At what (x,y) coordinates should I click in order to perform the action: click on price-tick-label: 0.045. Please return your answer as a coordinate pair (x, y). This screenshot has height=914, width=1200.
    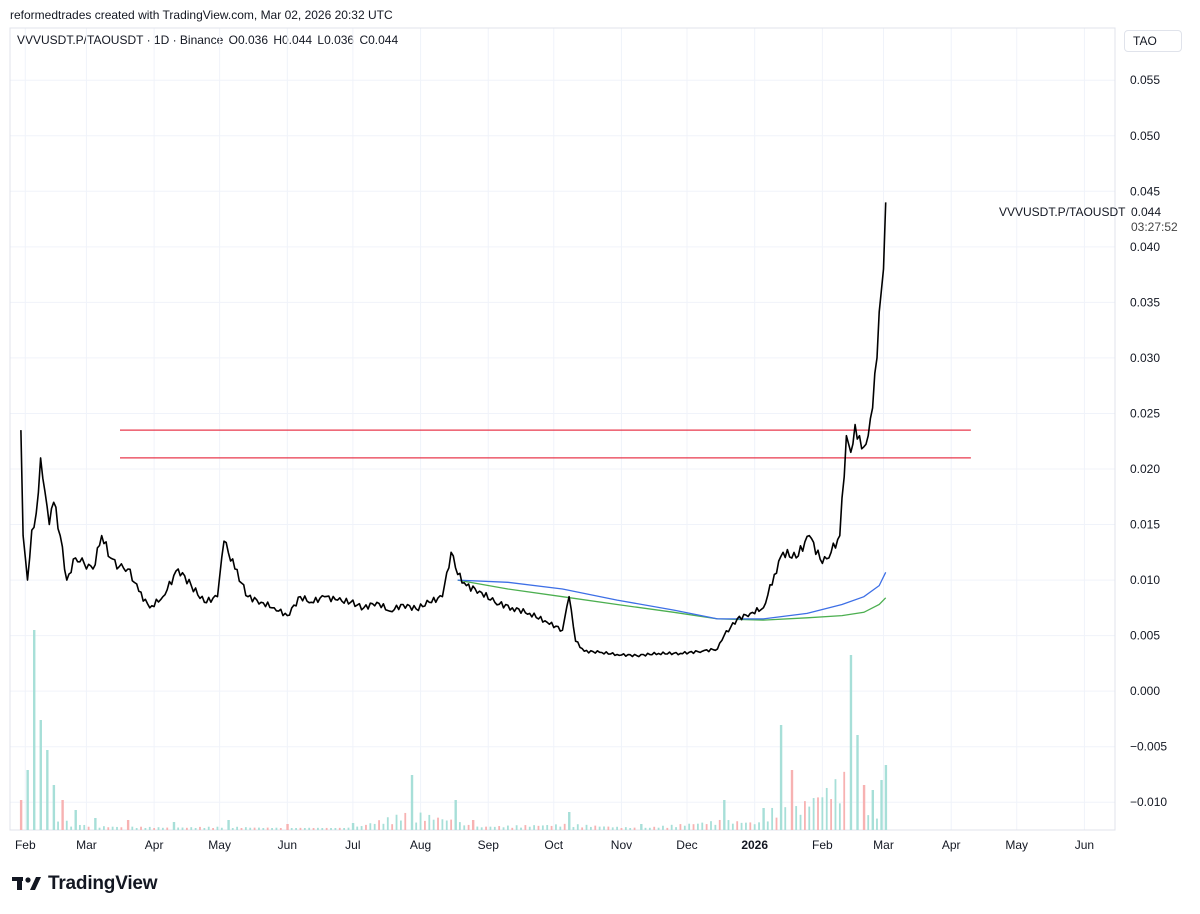
    Looking at the image, I should click on (1145, 191).